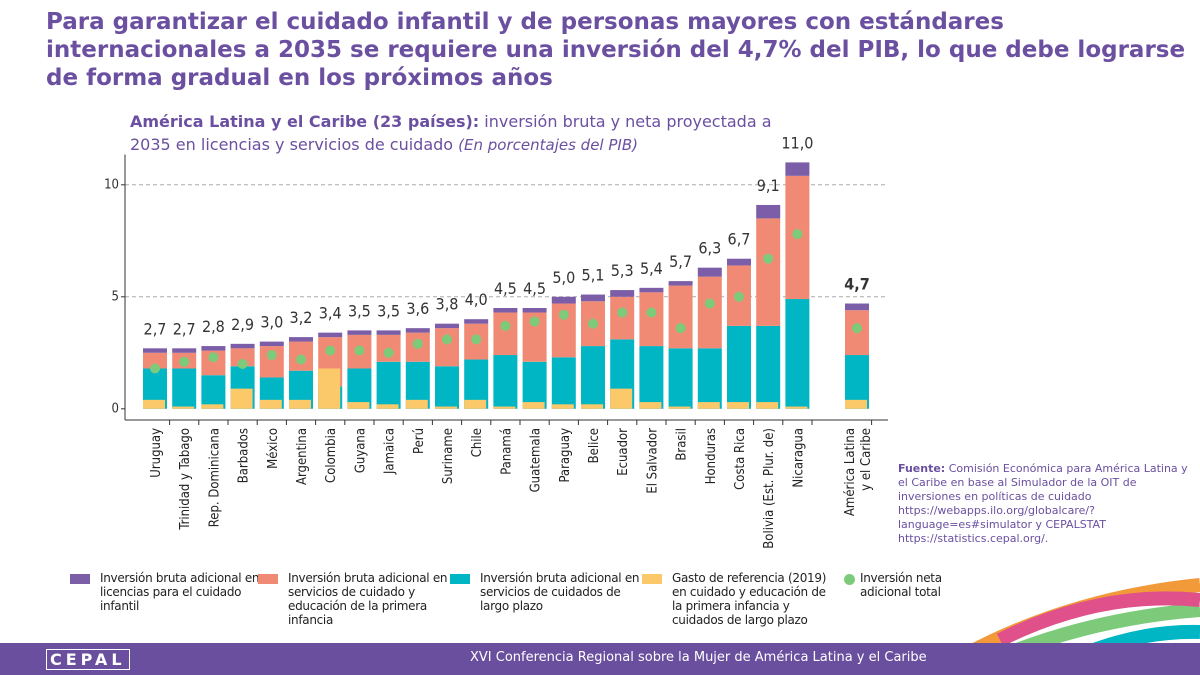 This screenshot has height=675, width=1200. Describe the element at coordinates (88, 659) in the screenshot. I see `logo: CEPAL` at that location.